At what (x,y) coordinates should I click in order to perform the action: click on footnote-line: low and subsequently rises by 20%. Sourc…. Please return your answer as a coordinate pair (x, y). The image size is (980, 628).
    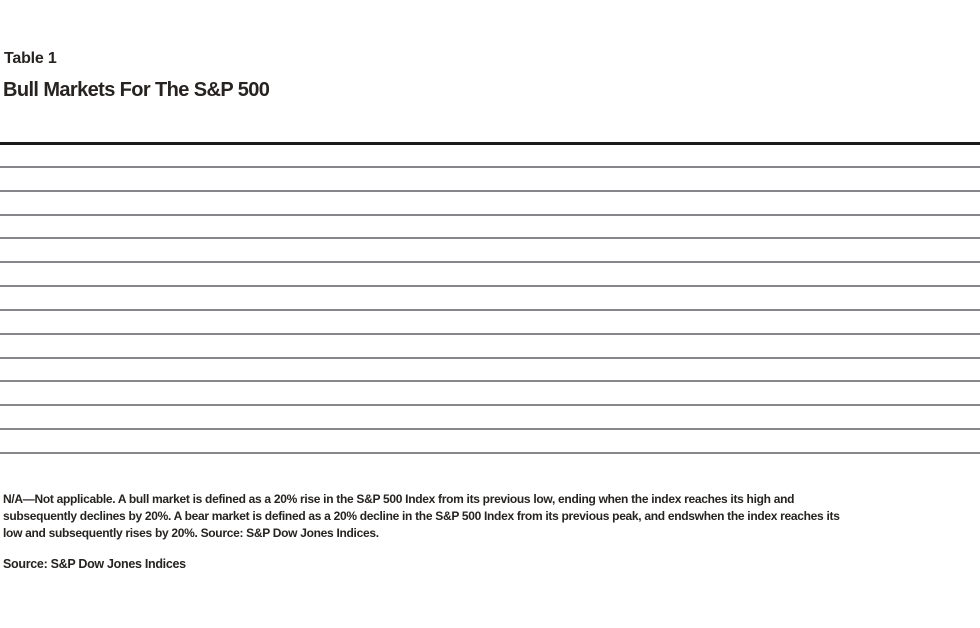
    Looking at the image, I should click on (191, 533).